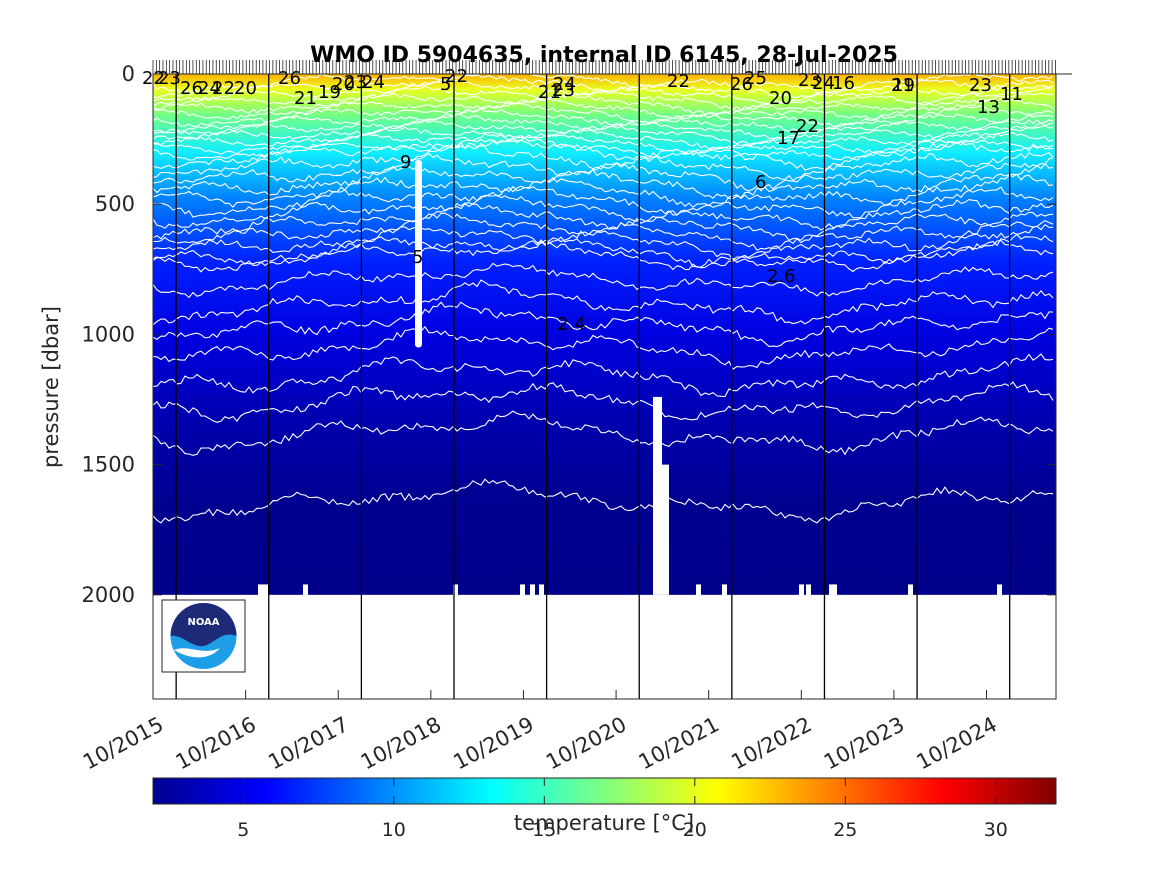 The height and width of the screenshot is (875, 1167). Describe the element at coordinates (612, 67) in the screenshot. I see `profile-markers` at that location.